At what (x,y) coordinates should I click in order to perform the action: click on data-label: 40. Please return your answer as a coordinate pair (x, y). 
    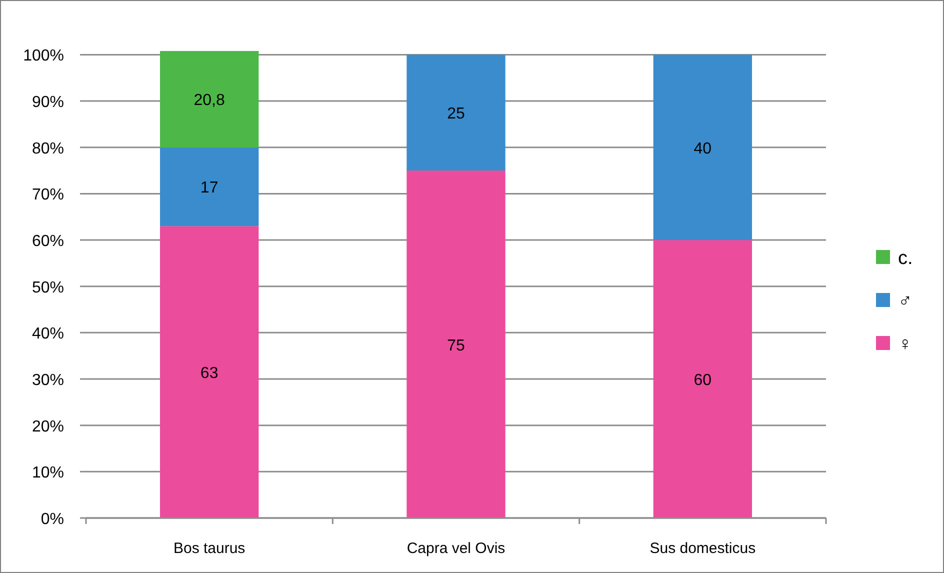
    Looking at the image, I should click on (703, 149).